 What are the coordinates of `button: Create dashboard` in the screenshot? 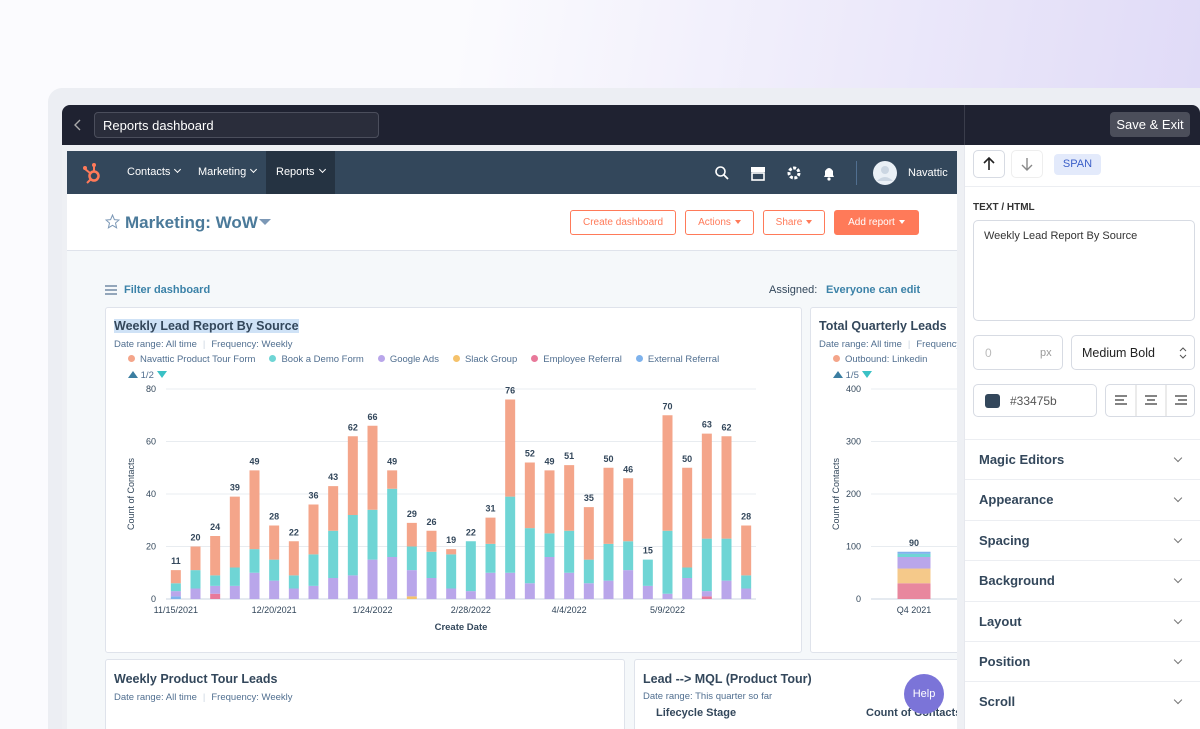 It's located at (623, 222).